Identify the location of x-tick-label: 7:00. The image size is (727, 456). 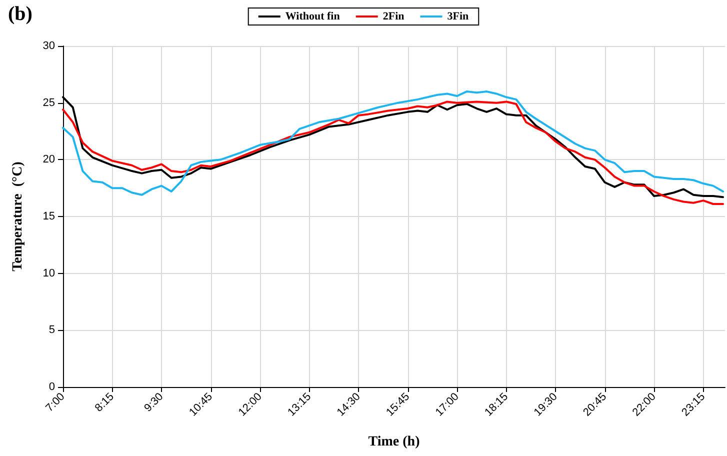
(56, 402).